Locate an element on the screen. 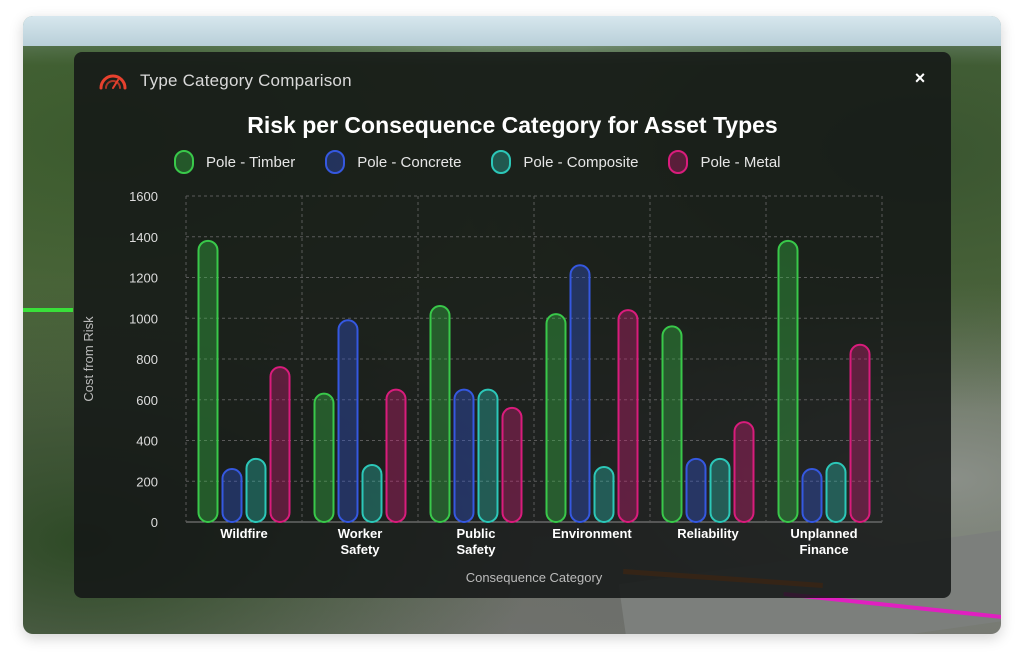 This screenshot has height=664, width=1024. legend-label-metal: Pole - Metal is located at coordinates (740, 162).